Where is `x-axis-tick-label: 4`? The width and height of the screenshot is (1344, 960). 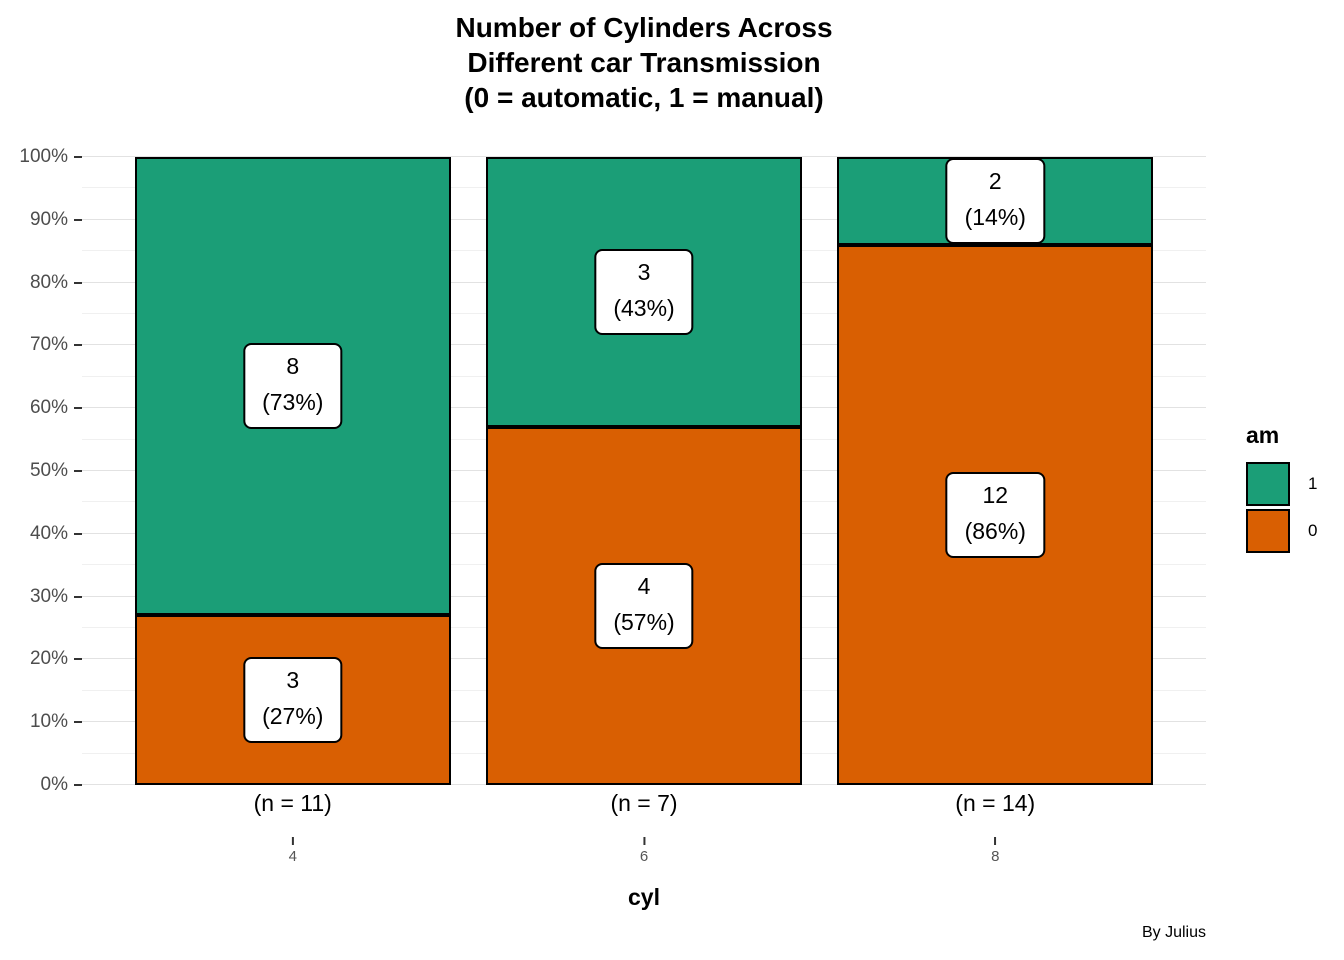 x-axis-tick-label: 4 is located at coordinates (292, 856).